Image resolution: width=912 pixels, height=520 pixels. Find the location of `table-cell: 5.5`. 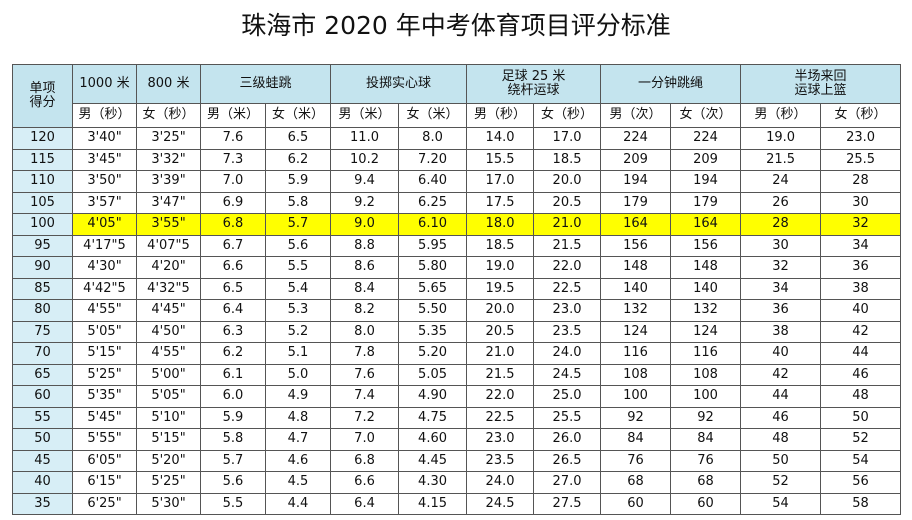

table-cell: 5.5 is located at coordinates (233, 503).